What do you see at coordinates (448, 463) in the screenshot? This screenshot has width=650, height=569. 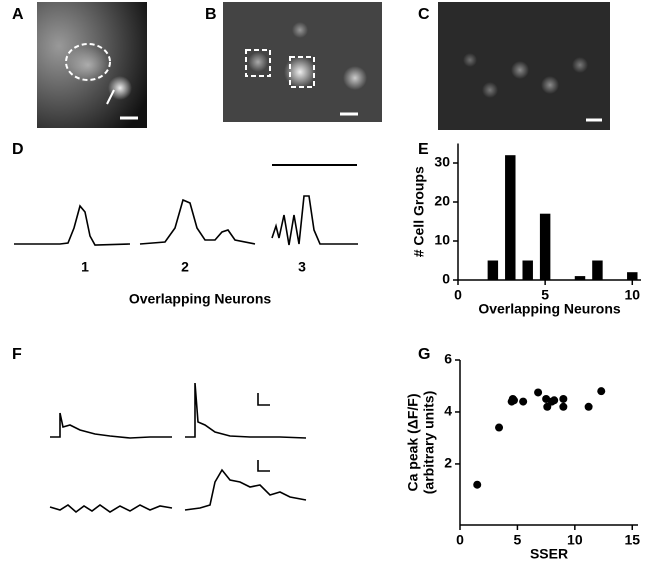 I see `y-tick-label: 2` at bounding box center [448, 463].